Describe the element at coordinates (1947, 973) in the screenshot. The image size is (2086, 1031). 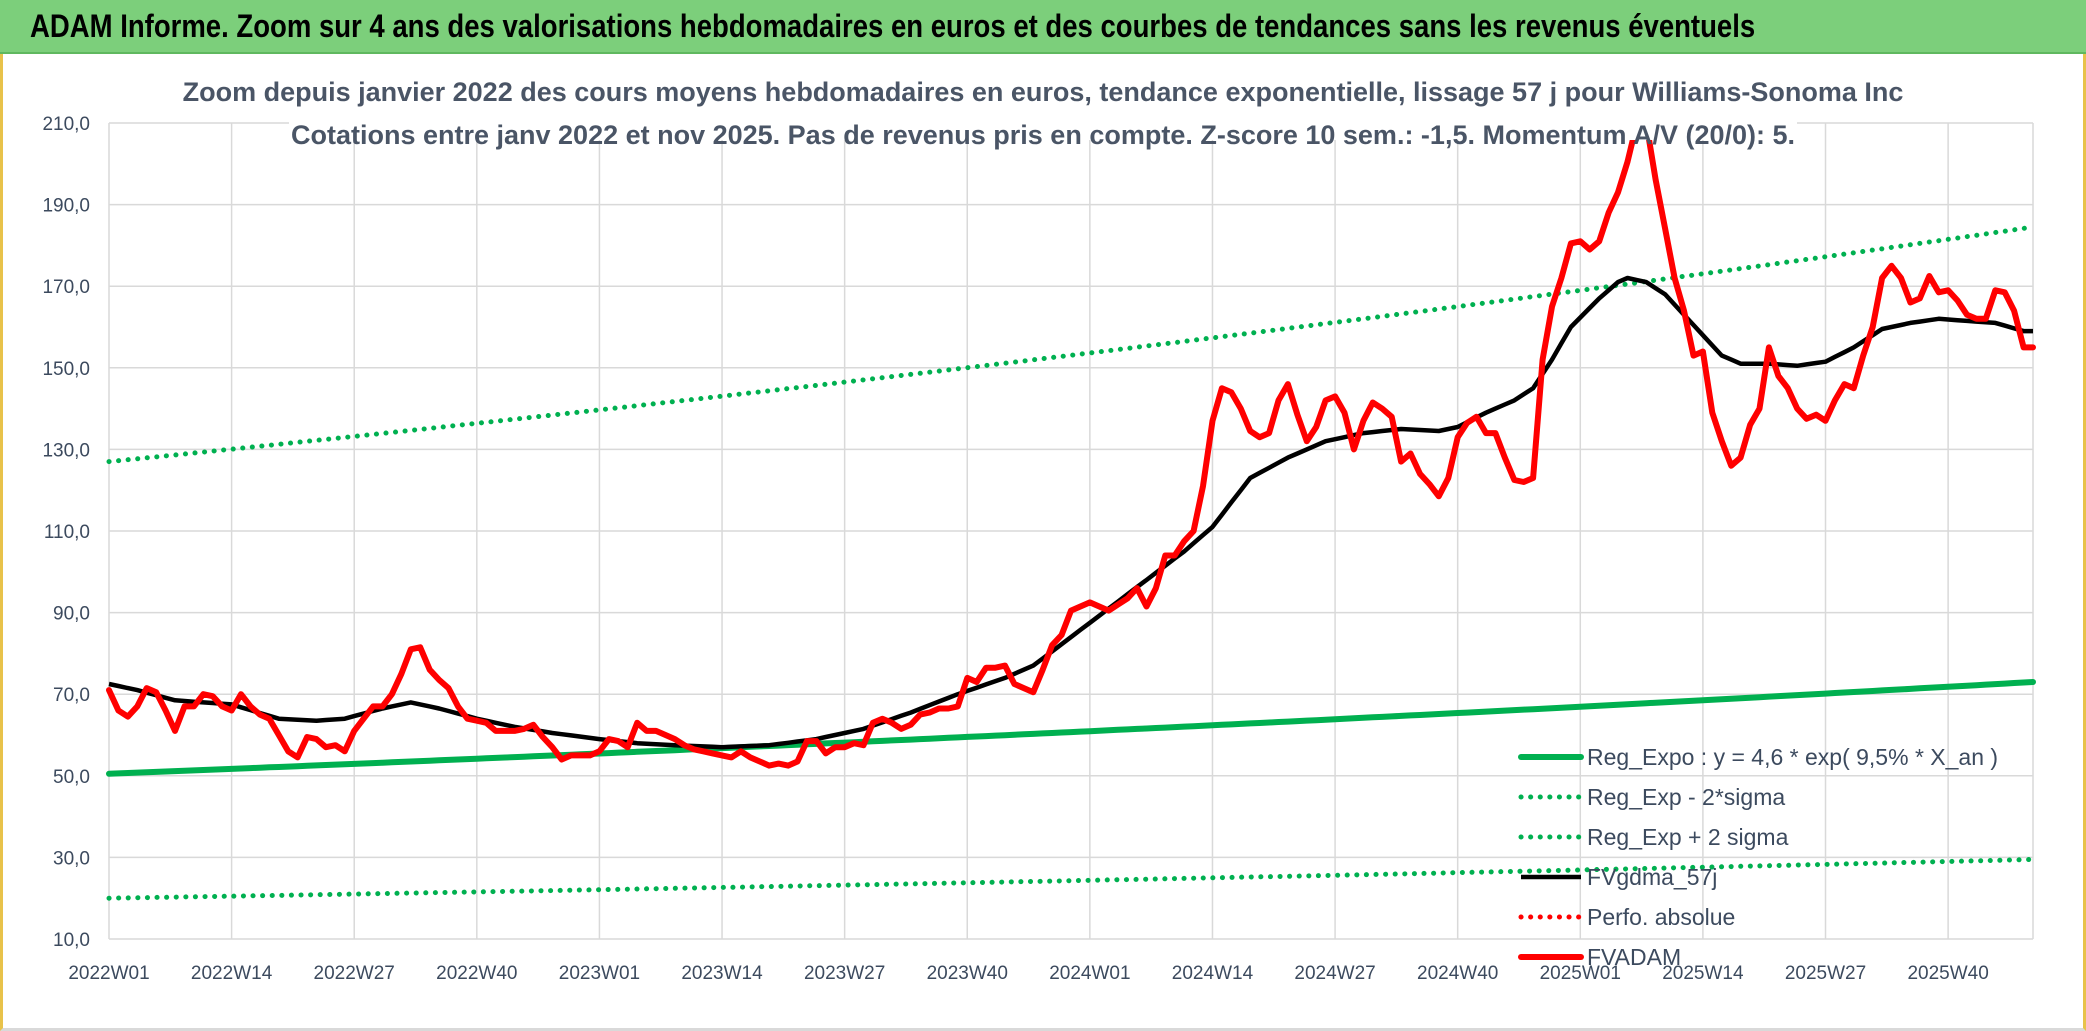
I see `x-tick-label: 2025W40` at that location.